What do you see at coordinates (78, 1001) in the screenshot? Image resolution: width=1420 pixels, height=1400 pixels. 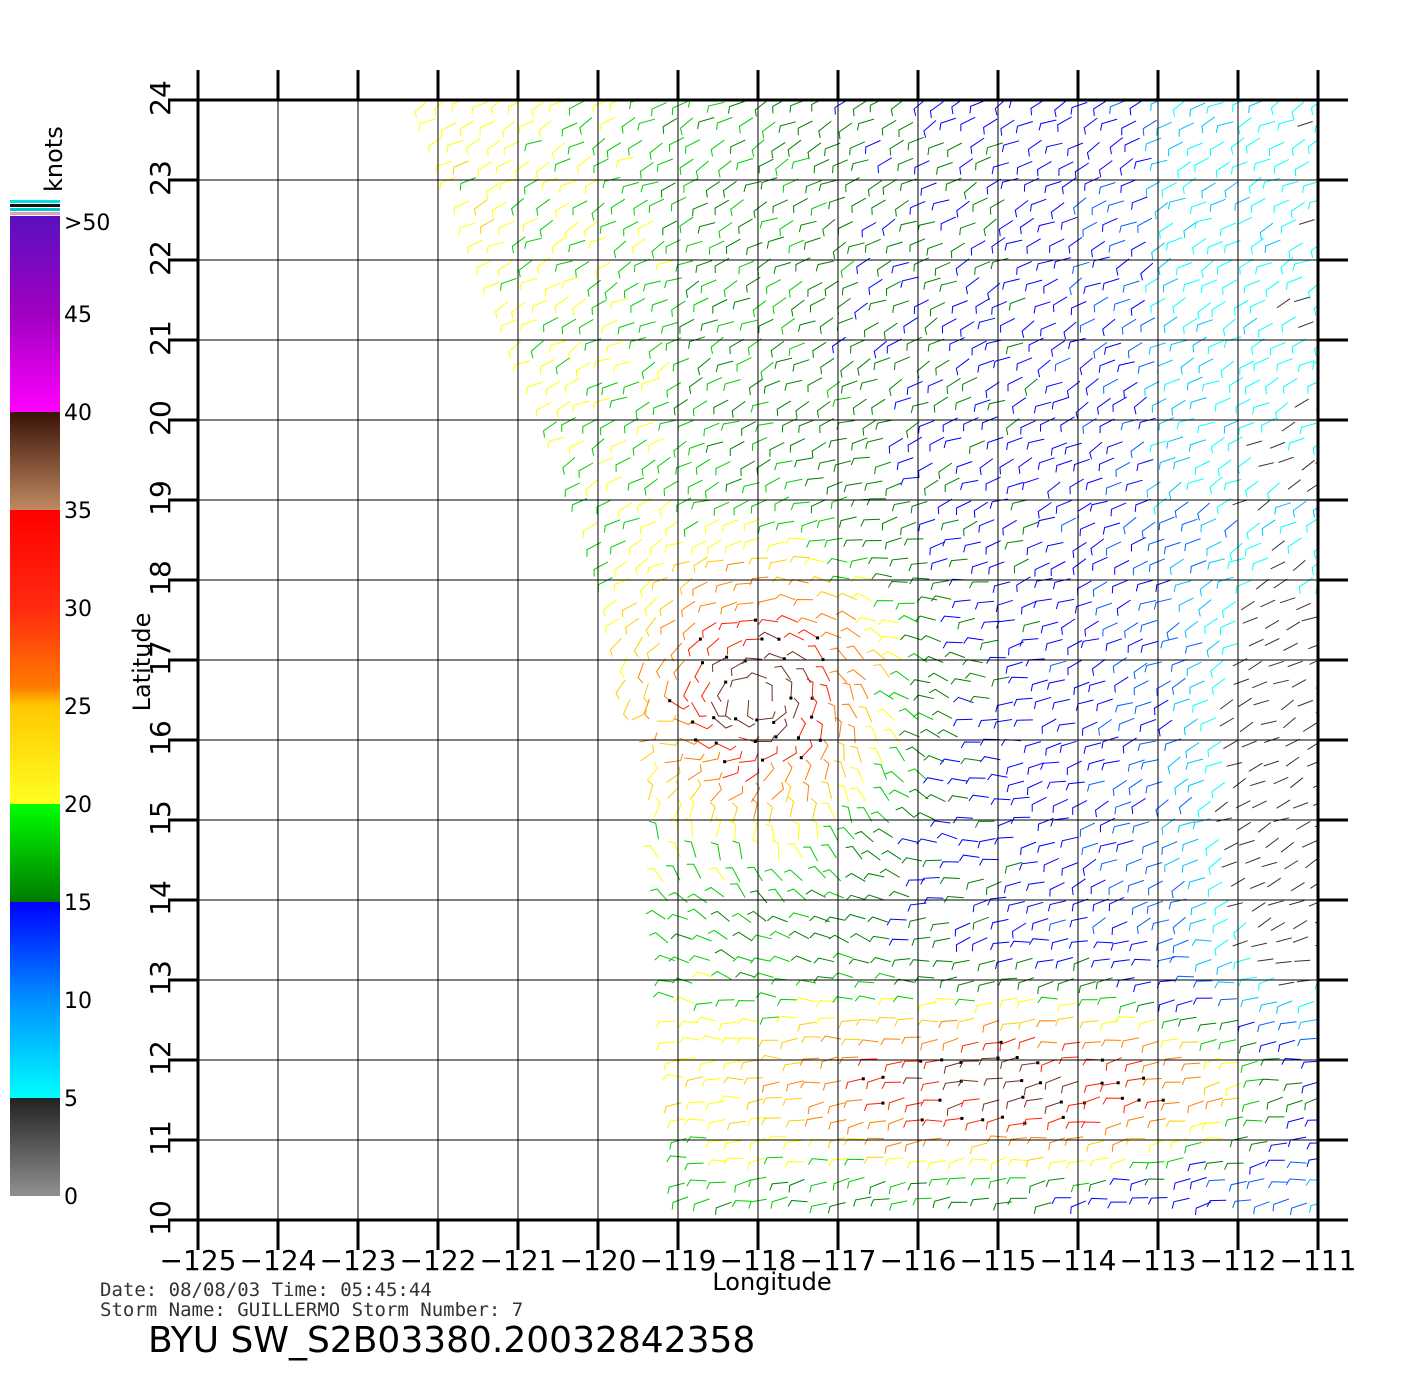 I see `colorbar-tick-label: 10` at bounding box center [78, 1001].